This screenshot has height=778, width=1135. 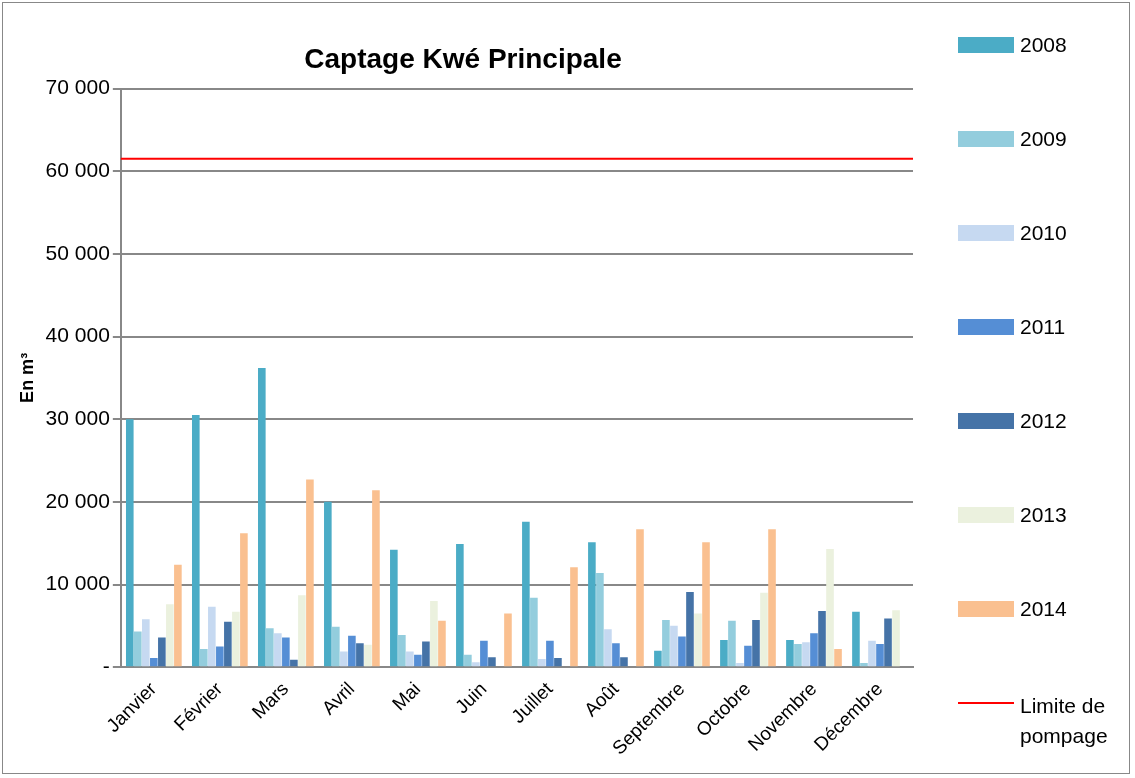 I want to click on y-tick-label: 60 000, so click(x=77, y=170).